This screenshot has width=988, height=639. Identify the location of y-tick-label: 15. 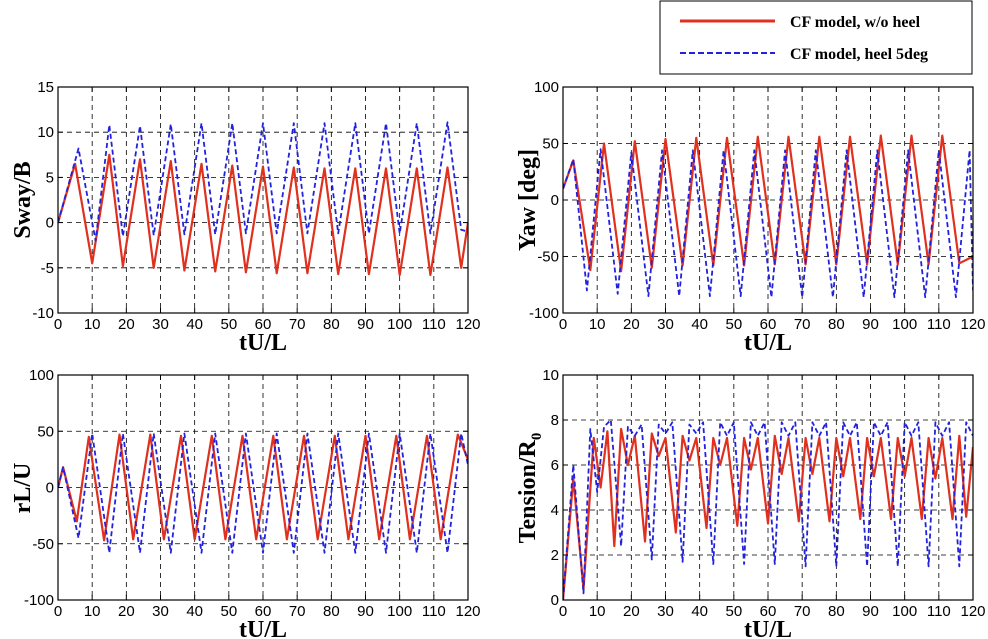
(45, 87).